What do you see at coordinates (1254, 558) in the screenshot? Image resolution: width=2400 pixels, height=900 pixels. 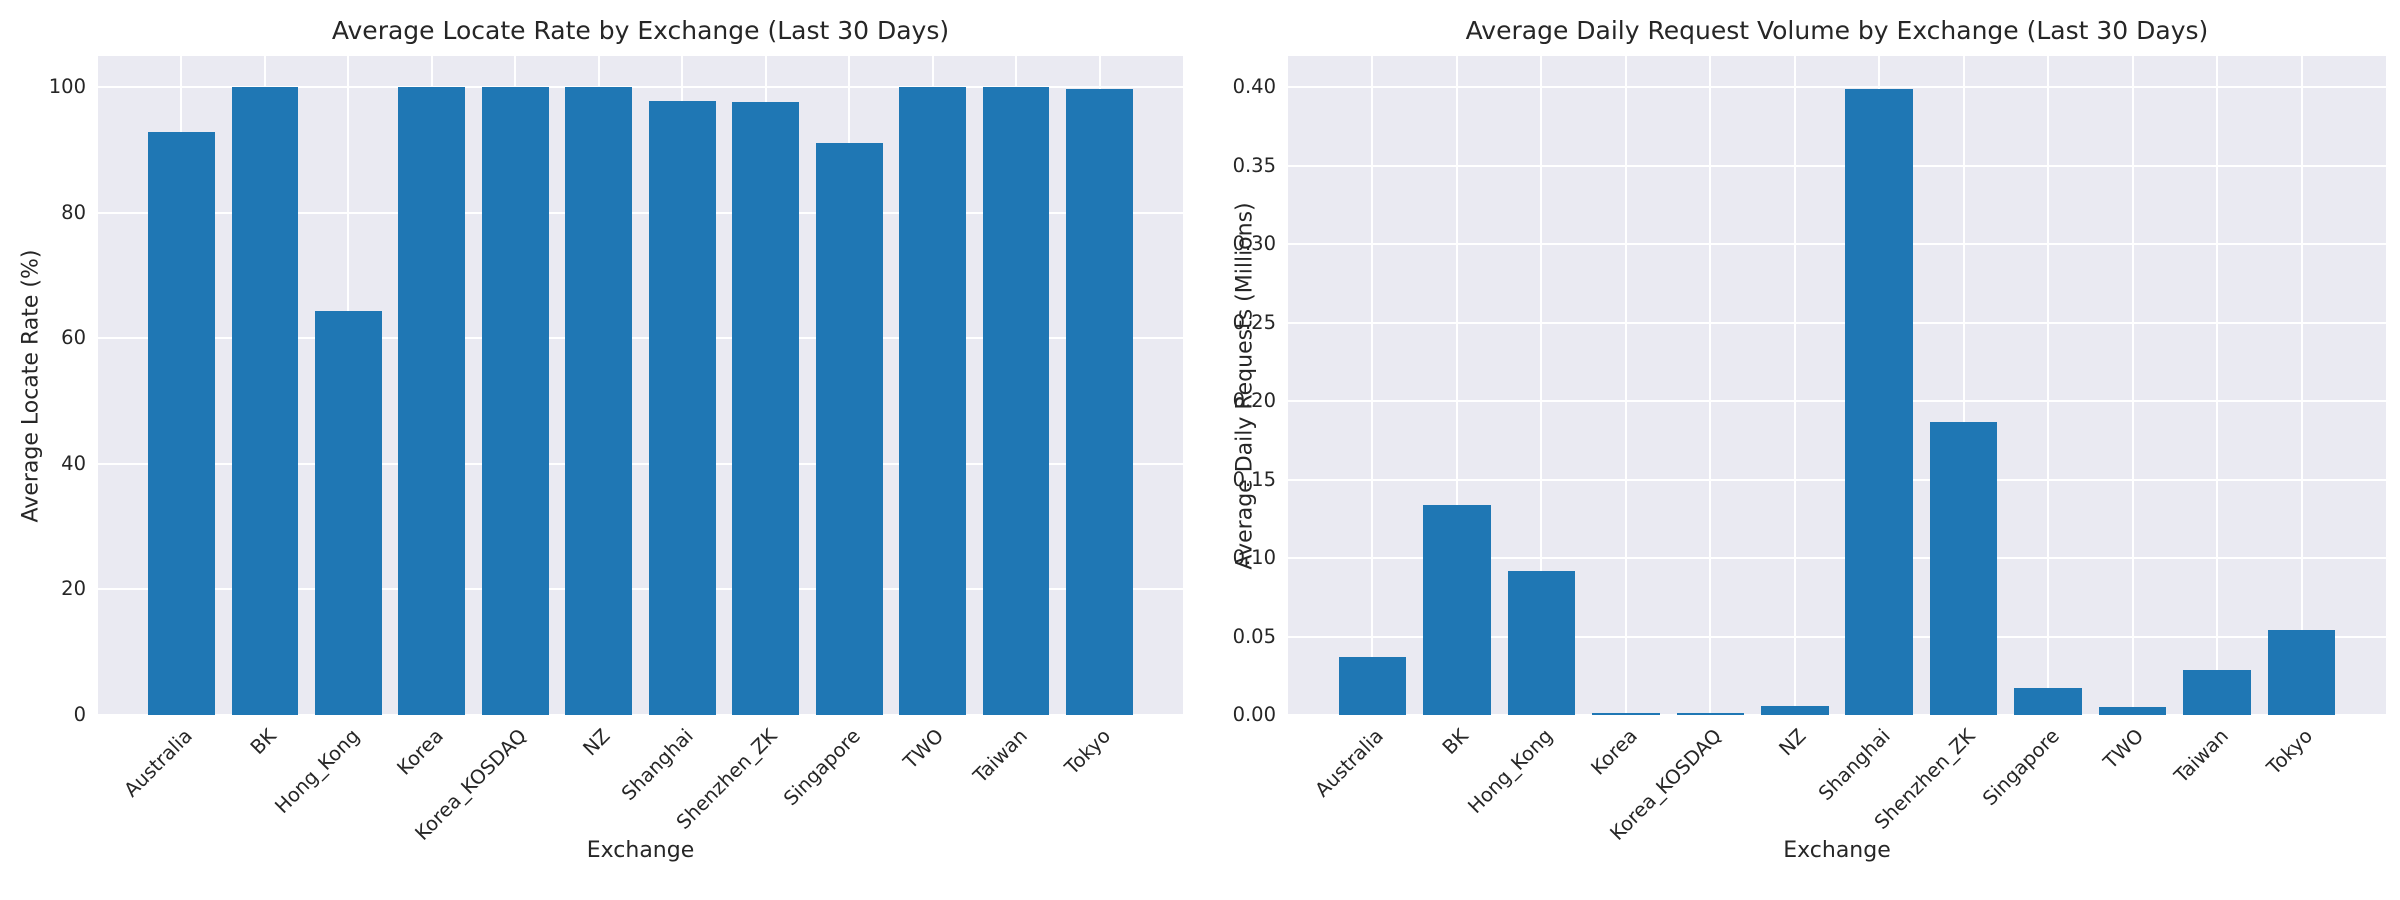 I see `y-tick-label: 0.10` at bounding box center [1254, 558].